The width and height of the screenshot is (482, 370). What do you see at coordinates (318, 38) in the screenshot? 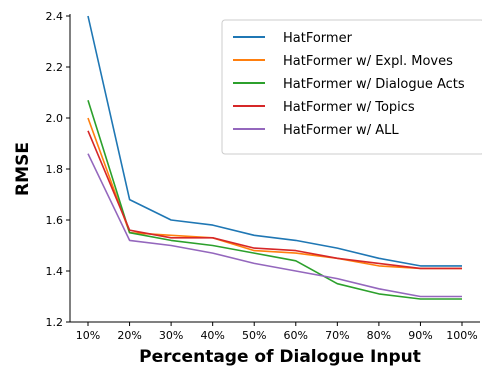
I see `legend-label-1: HatFormer` at bounding box center [318, 38].